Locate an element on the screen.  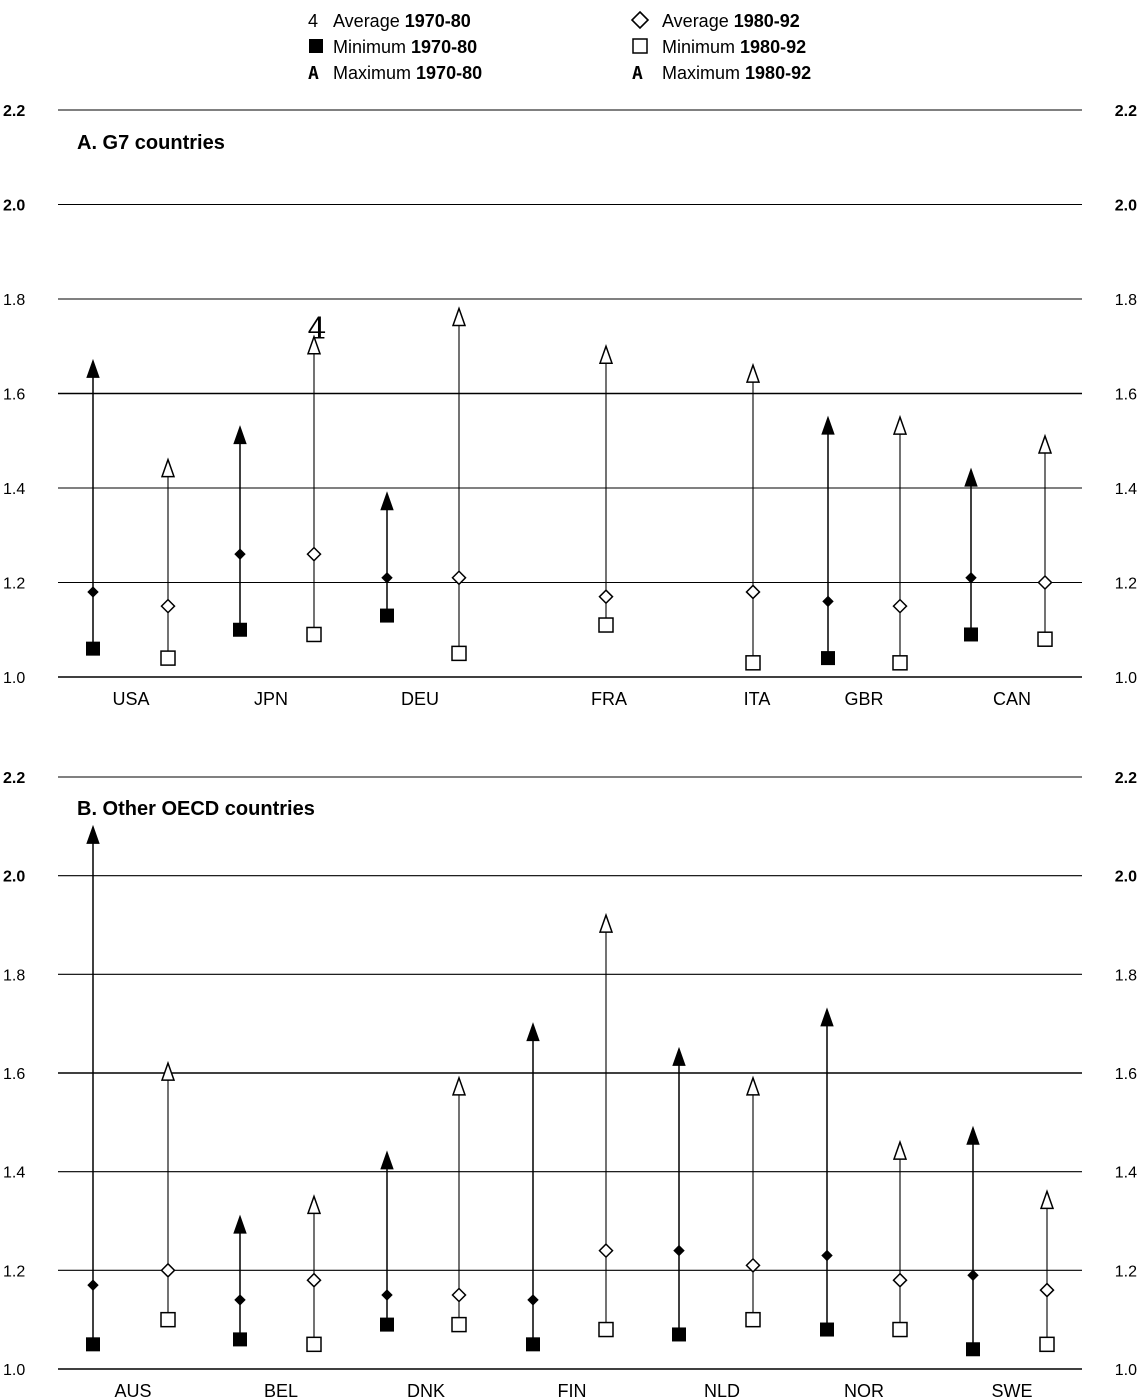
legend-symbol-max-8092: A is located at coordinates (637, 73).